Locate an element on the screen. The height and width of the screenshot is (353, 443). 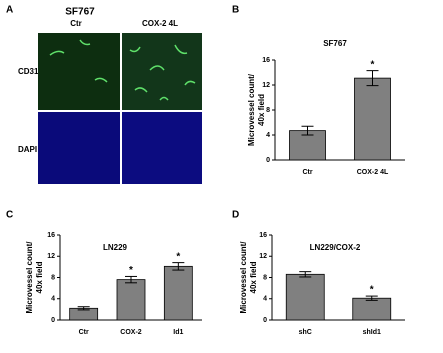
column-label: Ctr is located at coordinates (76, 23).